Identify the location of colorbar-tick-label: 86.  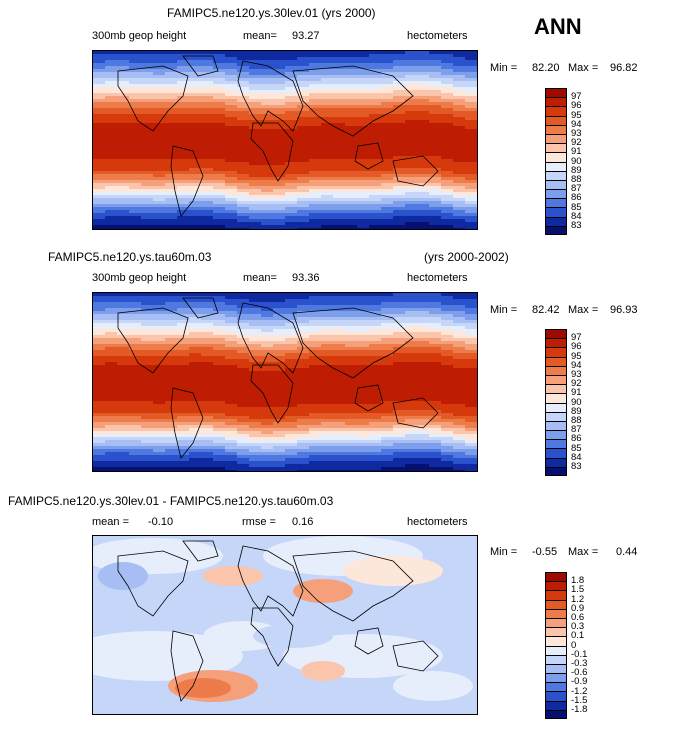
(576, 198).